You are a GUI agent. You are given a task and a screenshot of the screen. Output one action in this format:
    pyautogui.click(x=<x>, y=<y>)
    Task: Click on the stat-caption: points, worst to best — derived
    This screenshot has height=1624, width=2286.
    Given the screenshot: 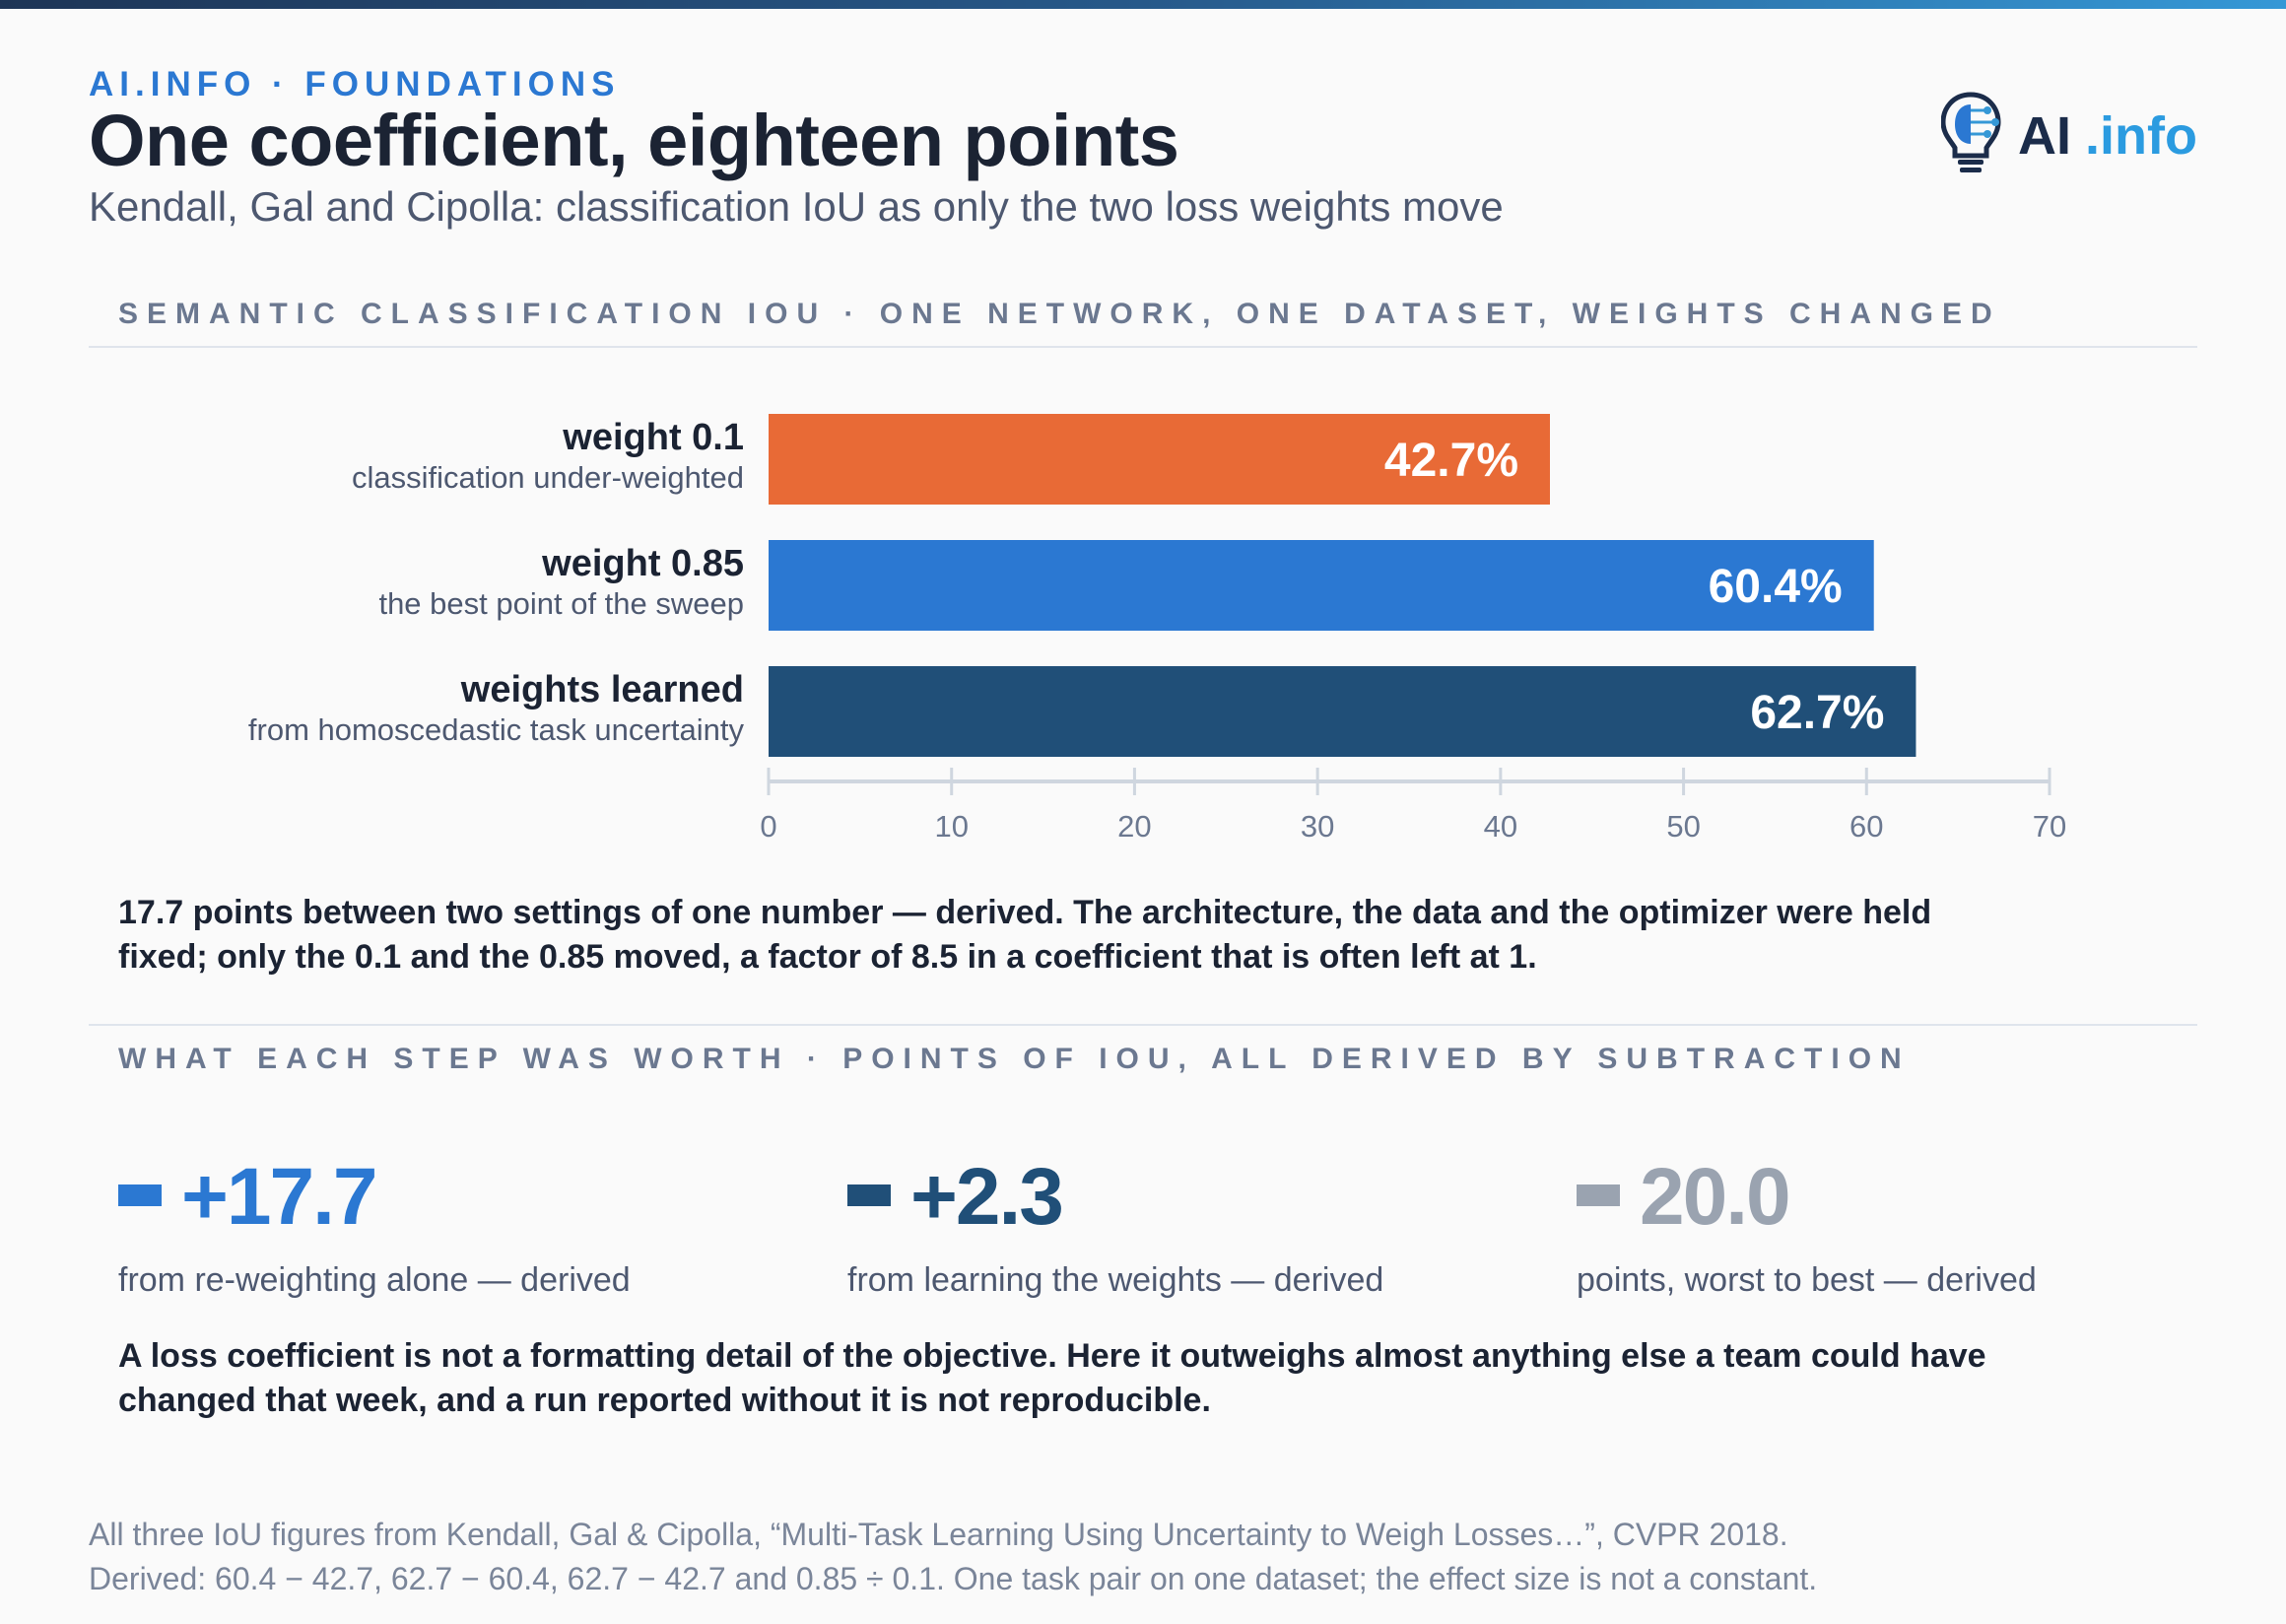 What is the action you would take?
    pyautogui.click(x=1807, y=1280)
    